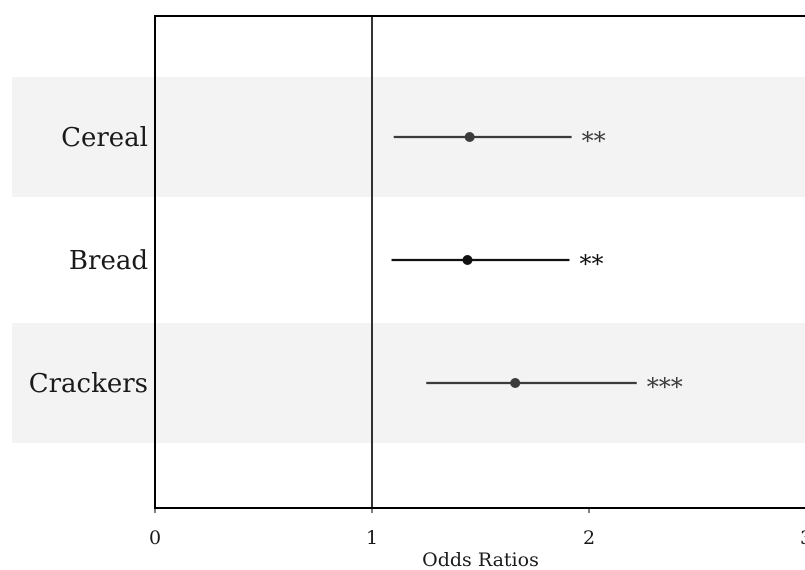 This screenshot has height=570, width=805. Describe the element at coordinates (88, 384) in the screenshot. I see `category-label-crackers: Crackers` at that location.